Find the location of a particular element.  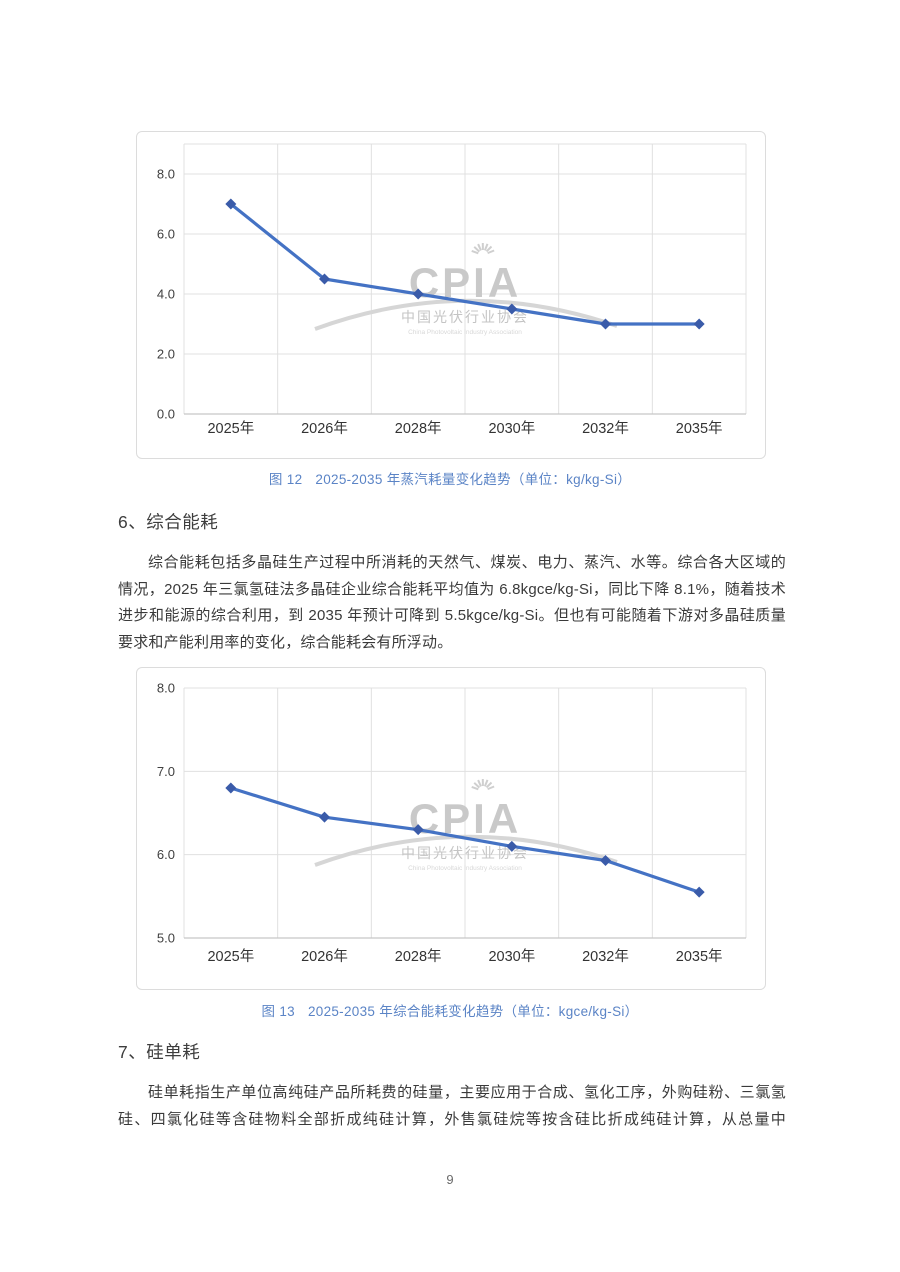

section-heading-silicon: 7、硅单耗 is located at coordinates (159, 1052).